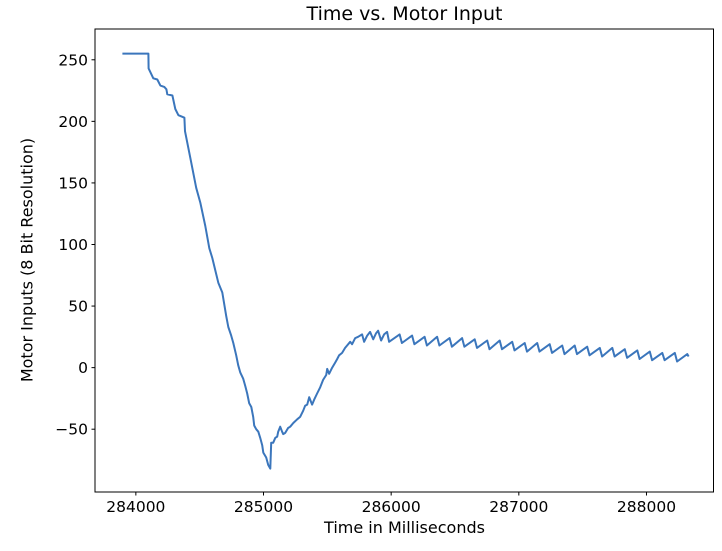 This screenshot has width=722, height=551. What do you see at coordinates (73, 60) in the screenshot?
I see `y-tick-label: 250` at bounding box center [73, 60].